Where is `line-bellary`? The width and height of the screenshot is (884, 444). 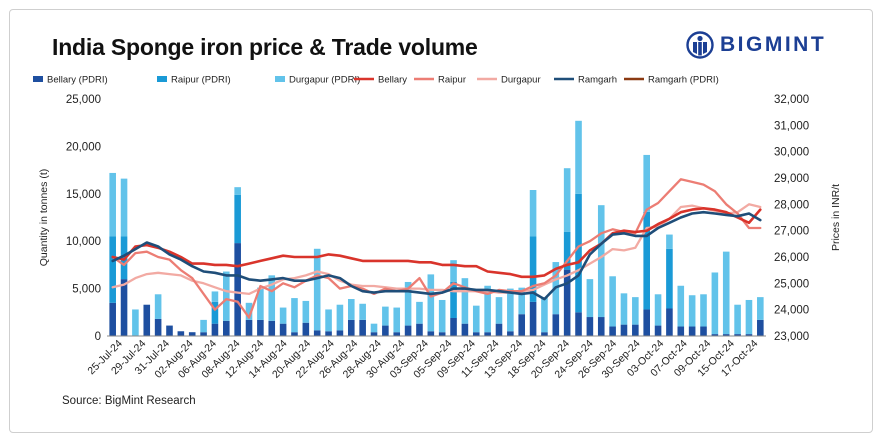 line-bellary is located at coordinates (436, 243).